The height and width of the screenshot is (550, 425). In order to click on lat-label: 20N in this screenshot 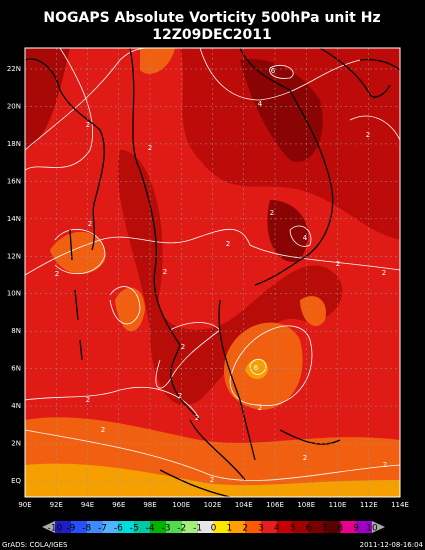, I will do `click(14, 106)`.